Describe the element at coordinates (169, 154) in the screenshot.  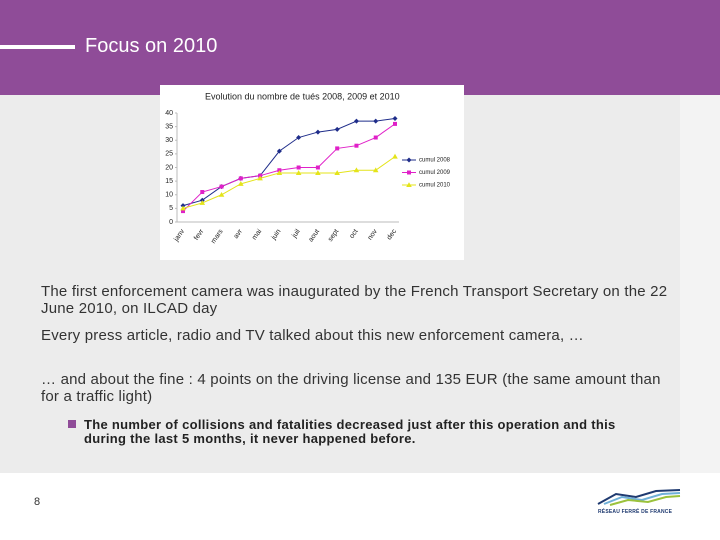
I see `y-tick-label: 25` at that location.